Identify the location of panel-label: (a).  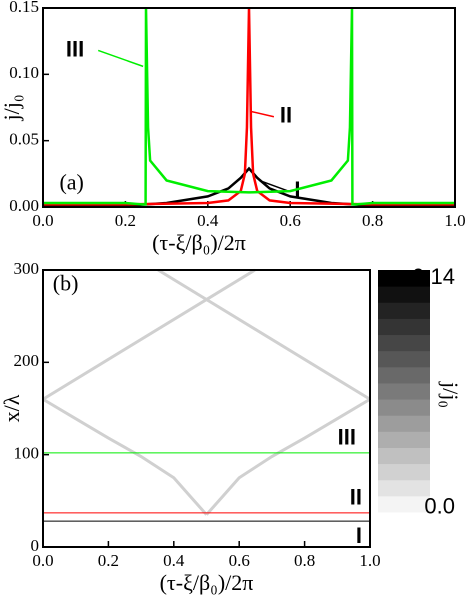
(71, 181).